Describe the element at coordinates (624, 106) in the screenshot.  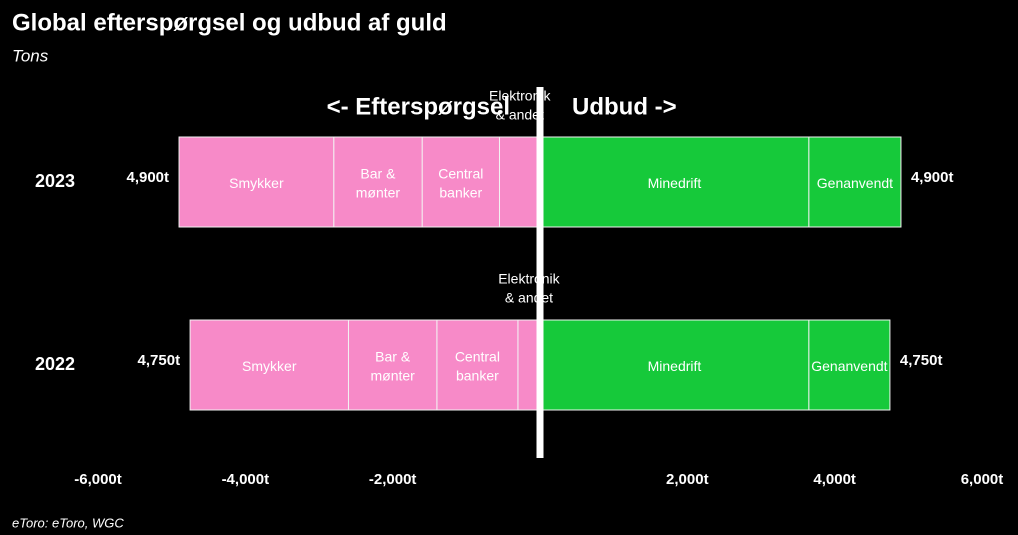
I see `annotation: Udbud ->` at that location.